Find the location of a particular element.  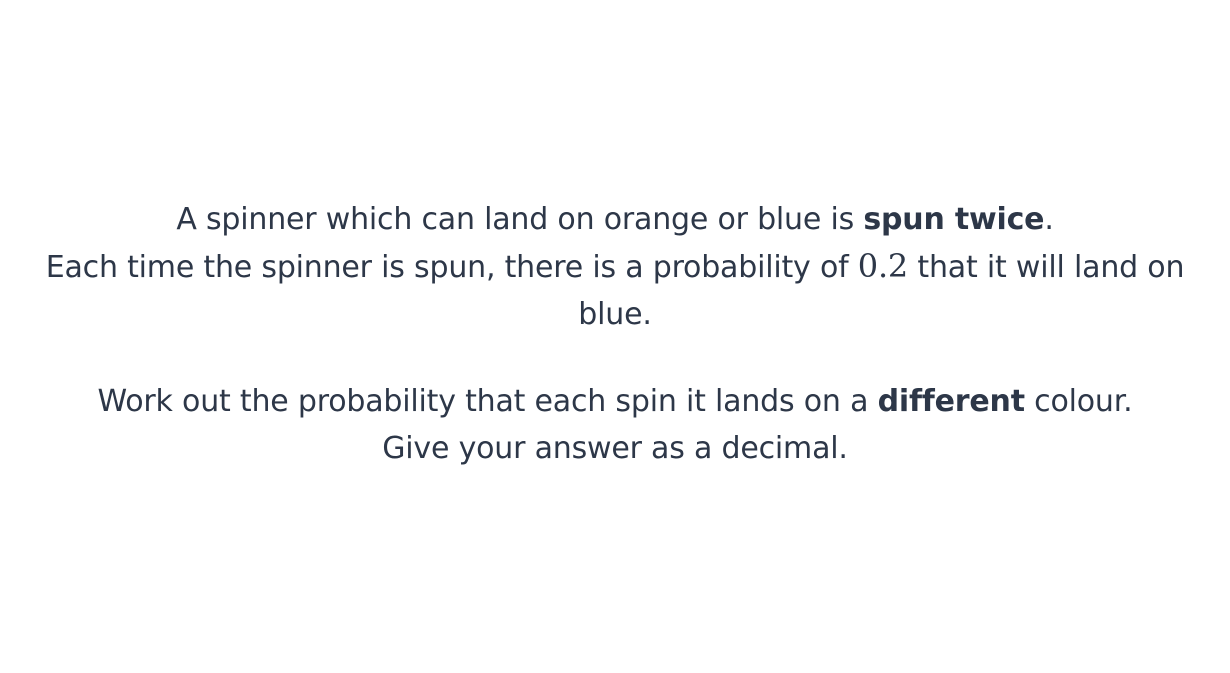

spun-twice-emphasis: spun twice is located at coordinates (954, 219).